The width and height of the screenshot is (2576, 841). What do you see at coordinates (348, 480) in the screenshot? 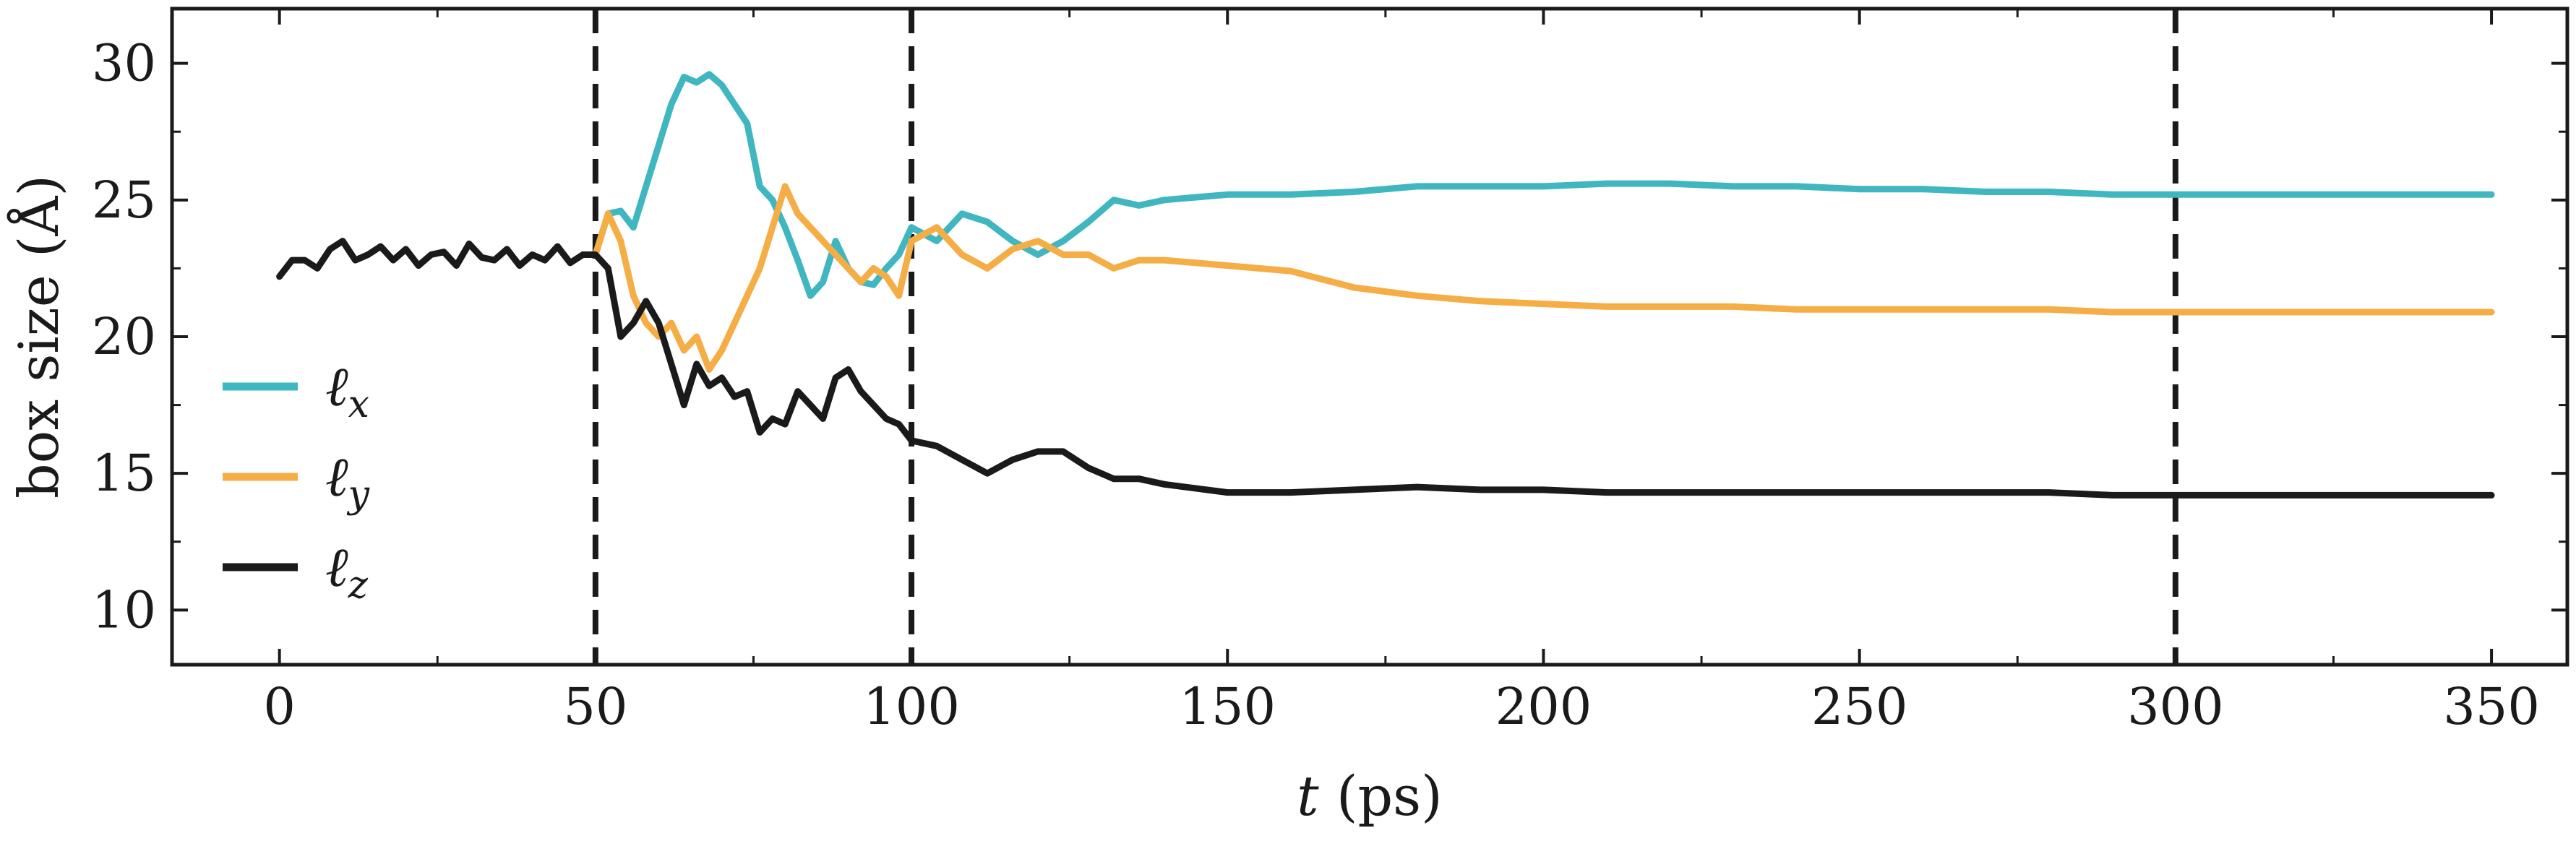
I see `legend-label-y: ℓy` at bounding box center [348, 480].